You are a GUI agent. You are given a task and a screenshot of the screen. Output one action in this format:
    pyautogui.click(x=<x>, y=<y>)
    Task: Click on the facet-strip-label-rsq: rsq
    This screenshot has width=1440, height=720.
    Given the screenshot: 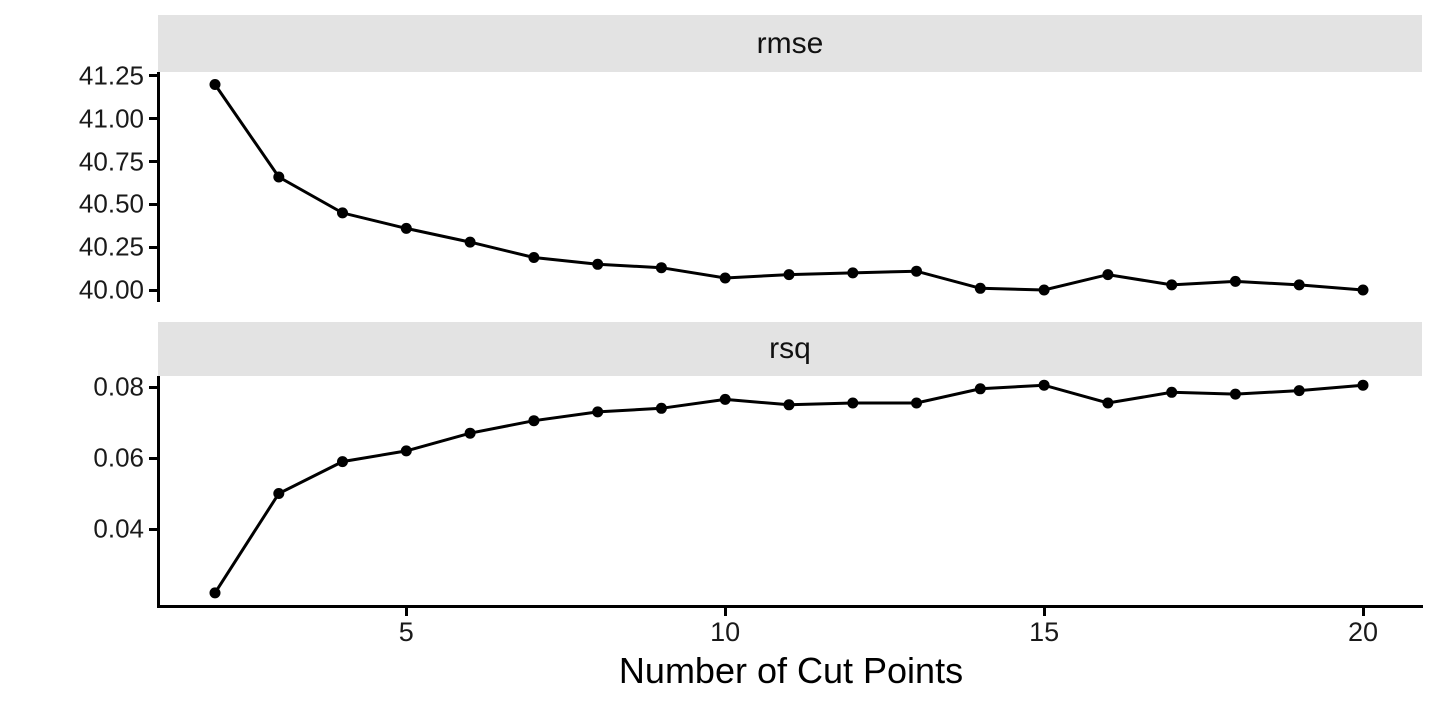 What is the action you would take?
    pyautogui.click(x=790, y=348)
    